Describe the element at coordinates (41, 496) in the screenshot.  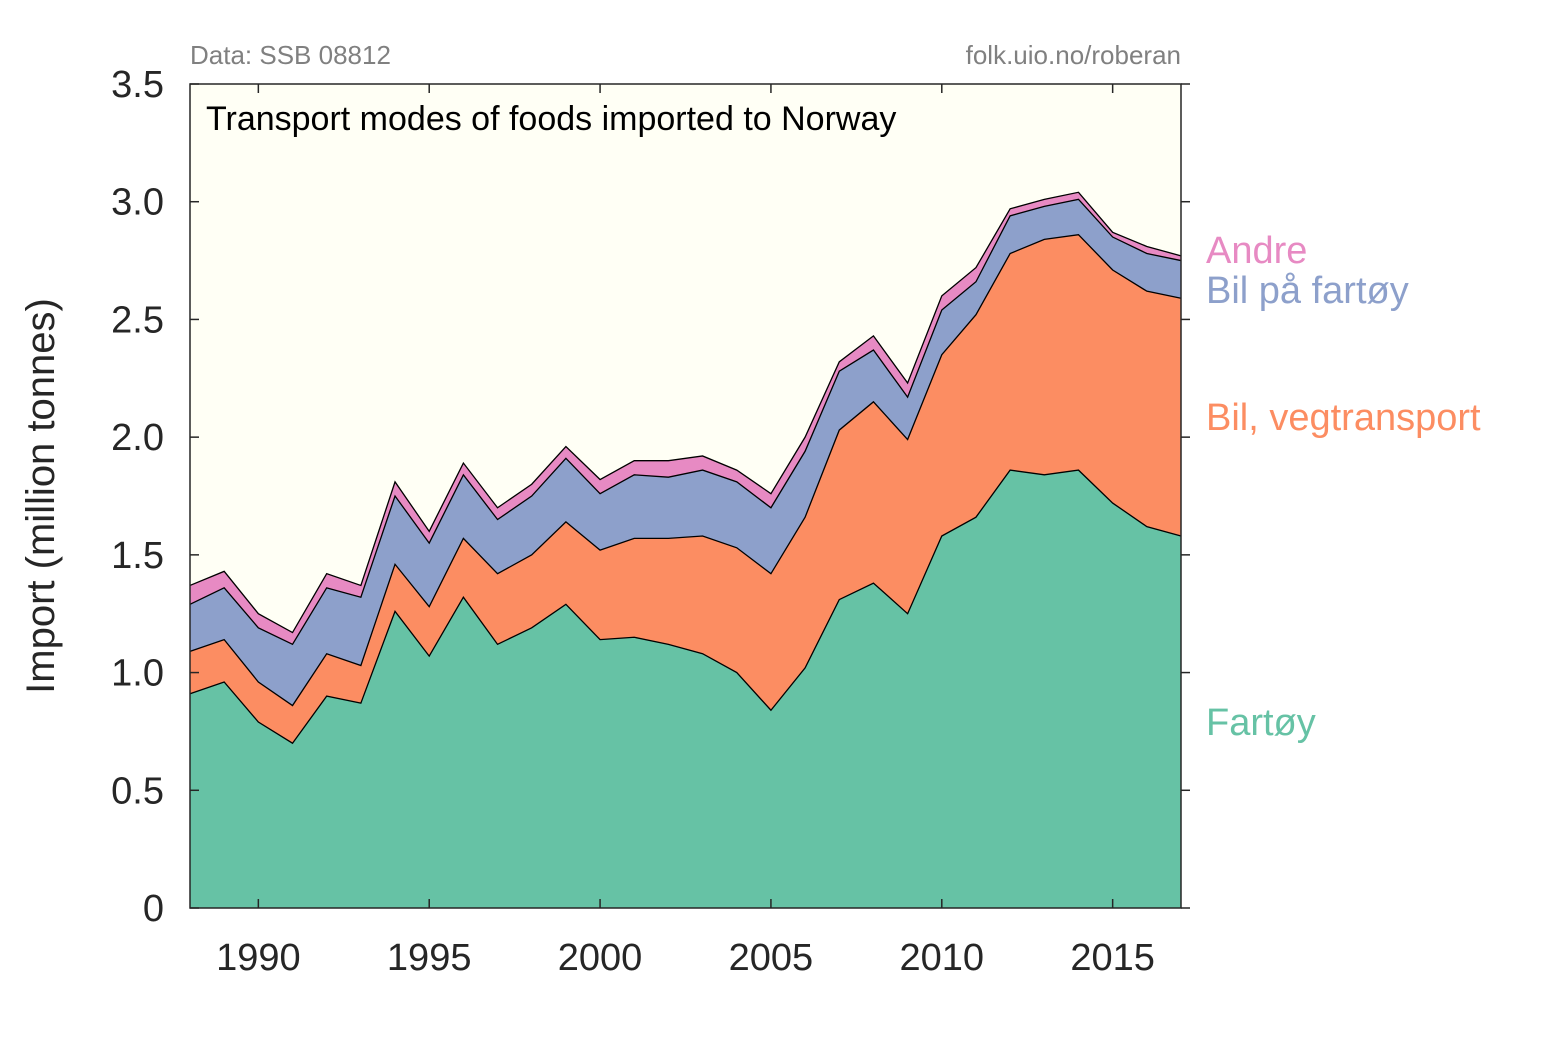
I see `y-axis-label: Import (million tonnes)` at that location.